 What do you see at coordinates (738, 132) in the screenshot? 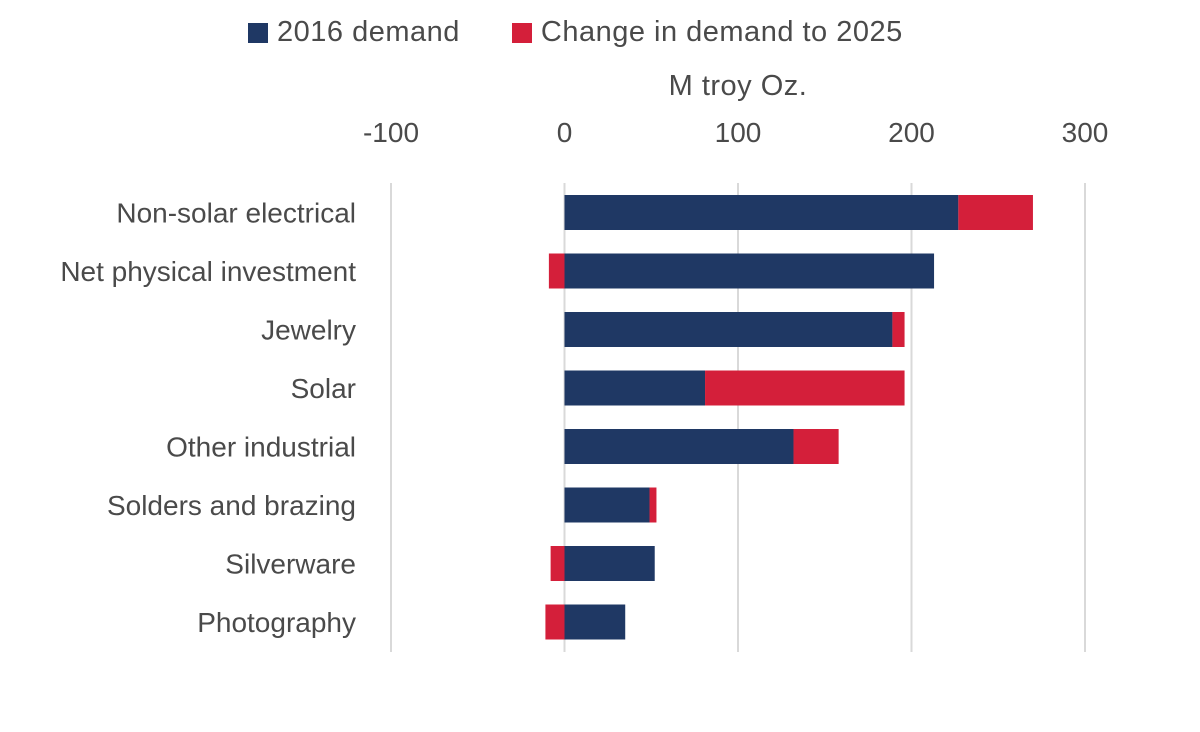
I see `x-tick-label: 100` at bounding box center [738, 132].